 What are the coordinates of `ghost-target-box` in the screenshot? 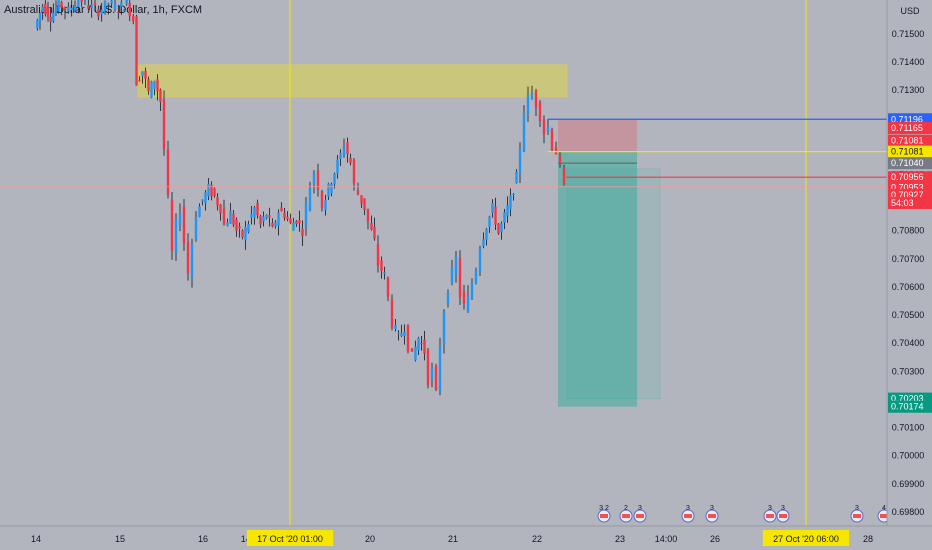 It's located at (613, 284).